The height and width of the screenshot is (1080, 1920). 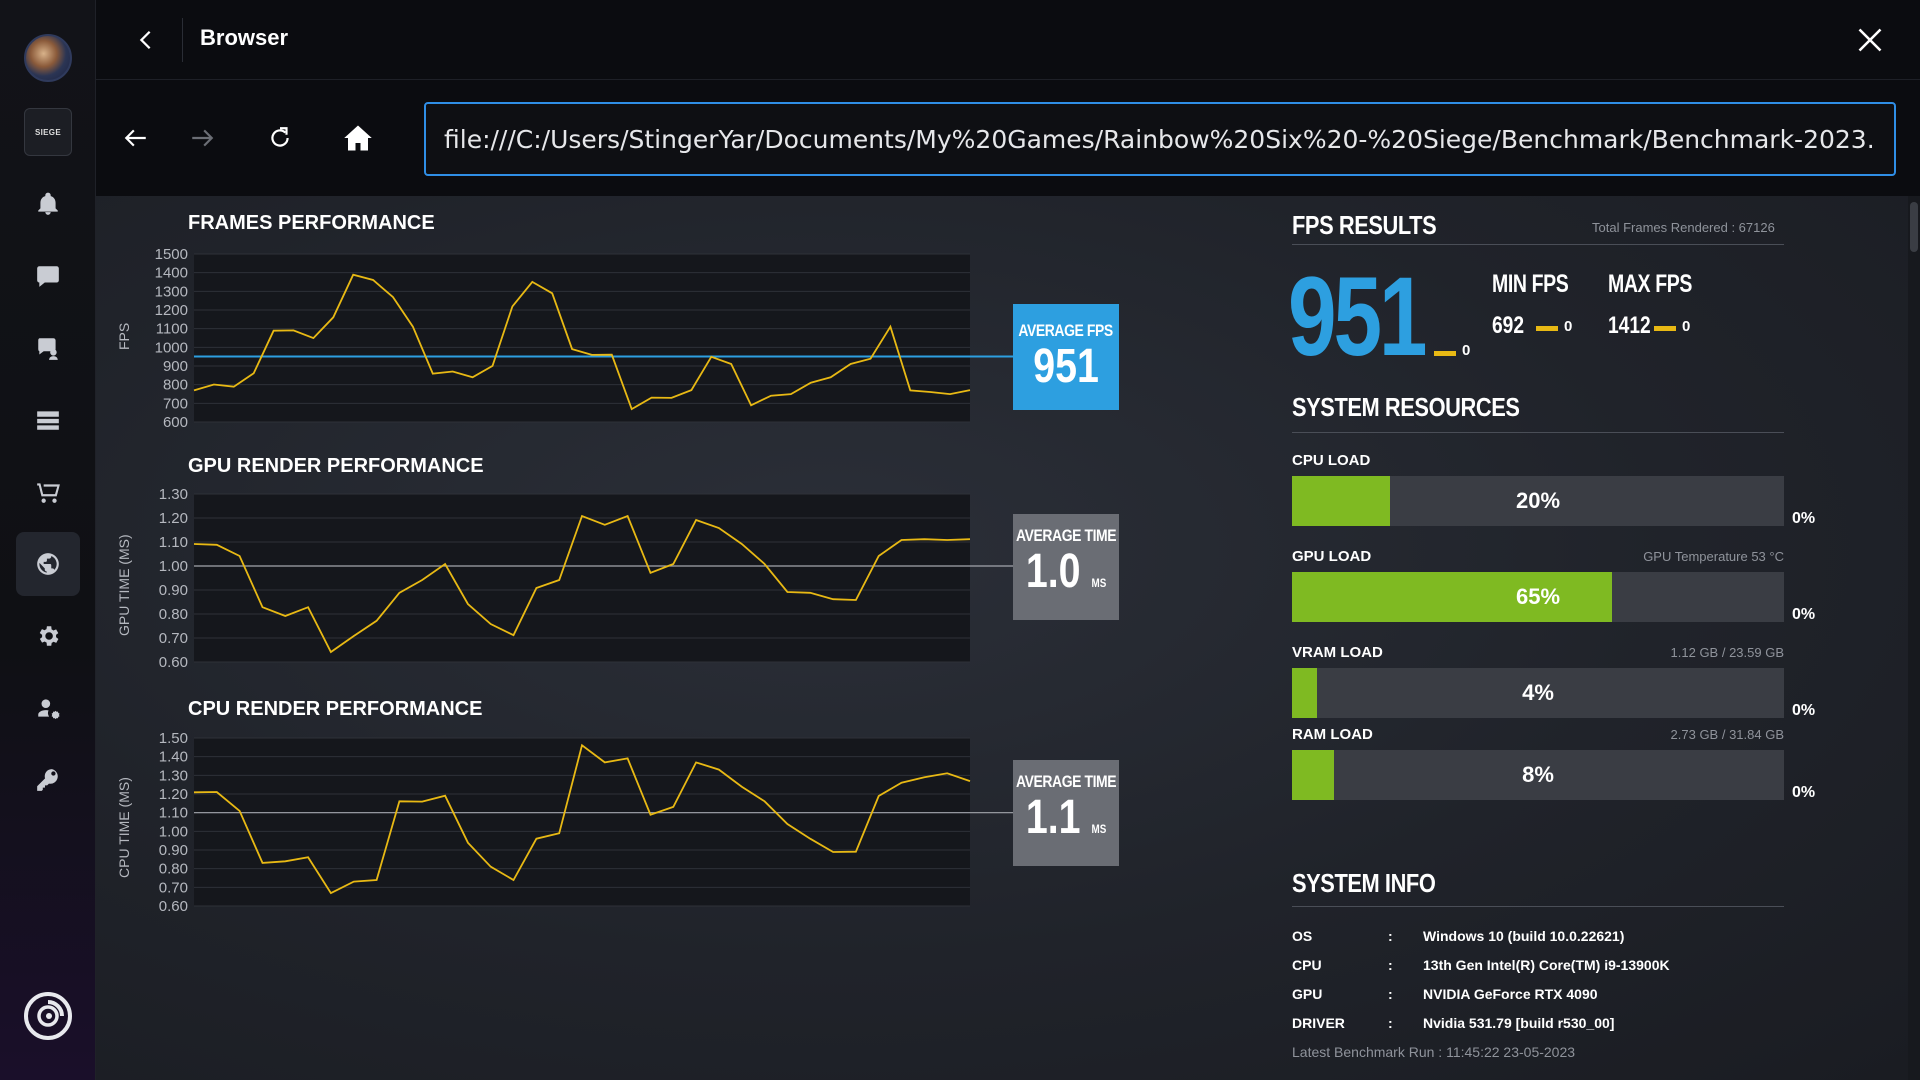 I want to click on system-resources-heading: SYSTEM RESOURCES, so click(x=1406, y=407).